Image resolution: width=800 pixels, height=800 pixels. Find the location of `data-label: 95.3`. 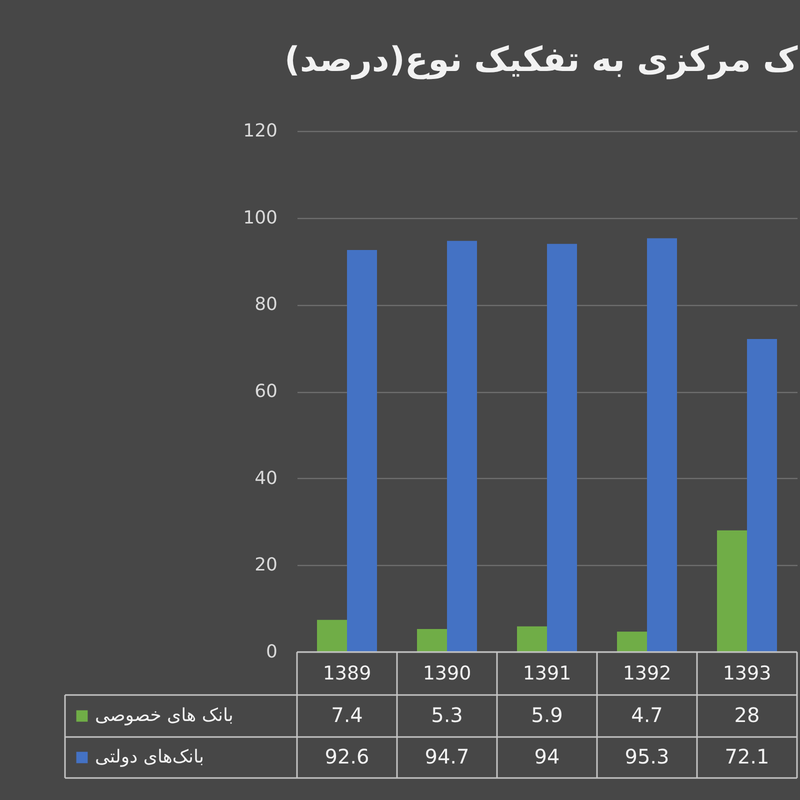

data-label: 95.3 is located at coordinates (647, 756).